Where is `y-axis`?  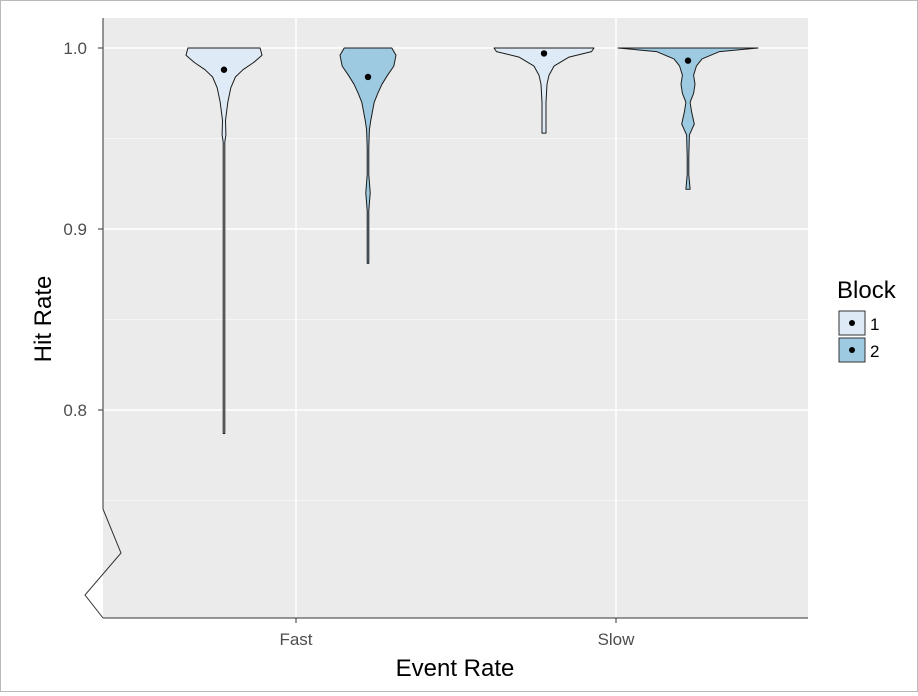
y-axis is located at coordinates (103, 318).